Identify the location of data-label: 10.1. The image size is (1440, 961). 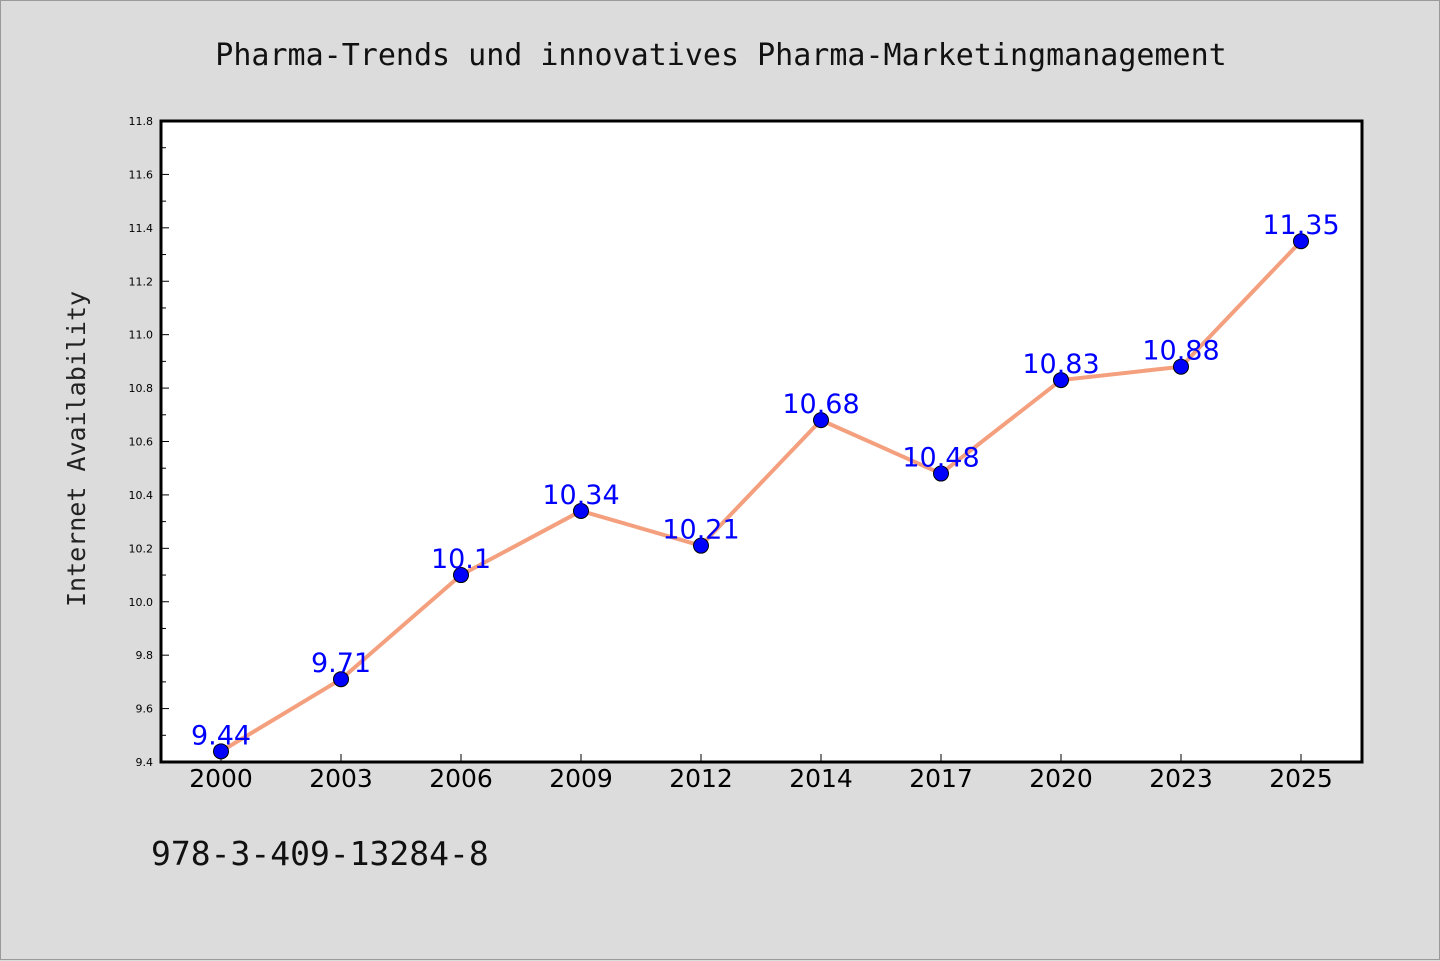
(461, 559).